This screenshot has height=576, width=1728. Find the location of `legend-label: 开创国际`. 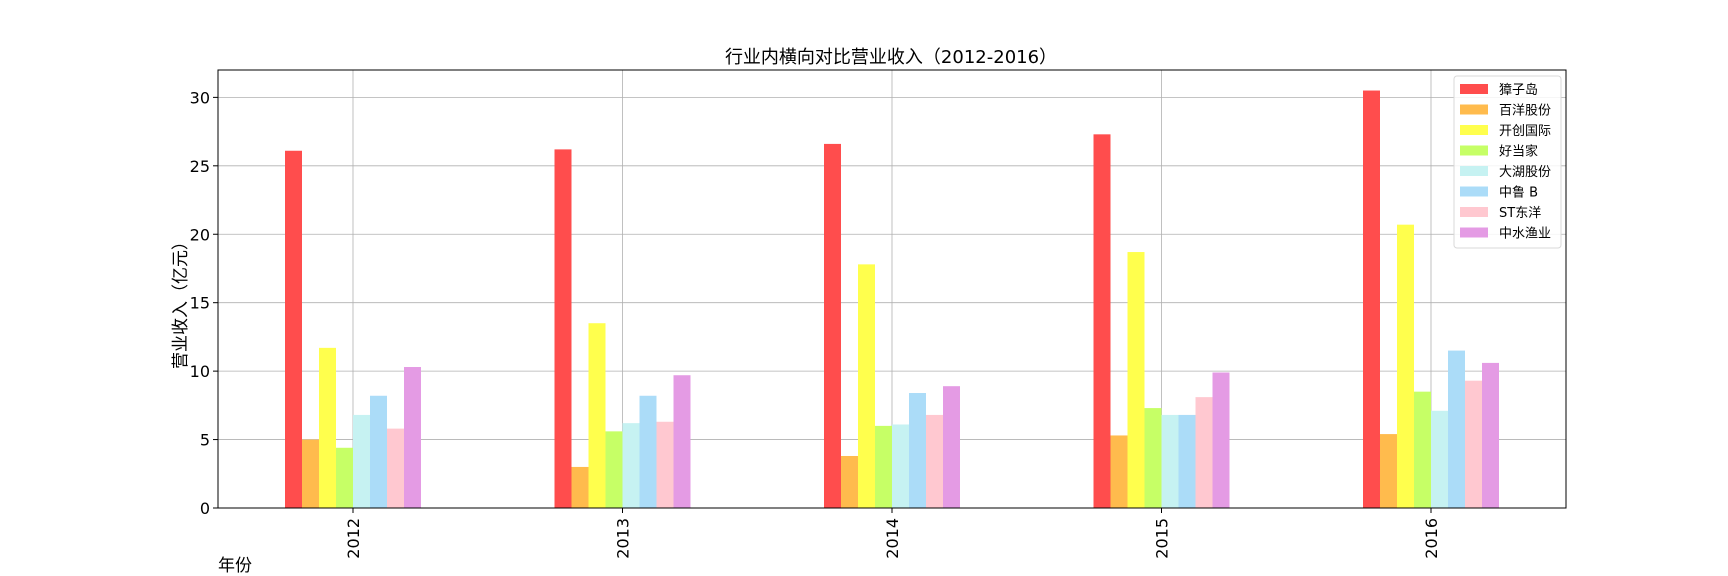

legend-label: 开创国际 is located at coordinates (1525, 131).